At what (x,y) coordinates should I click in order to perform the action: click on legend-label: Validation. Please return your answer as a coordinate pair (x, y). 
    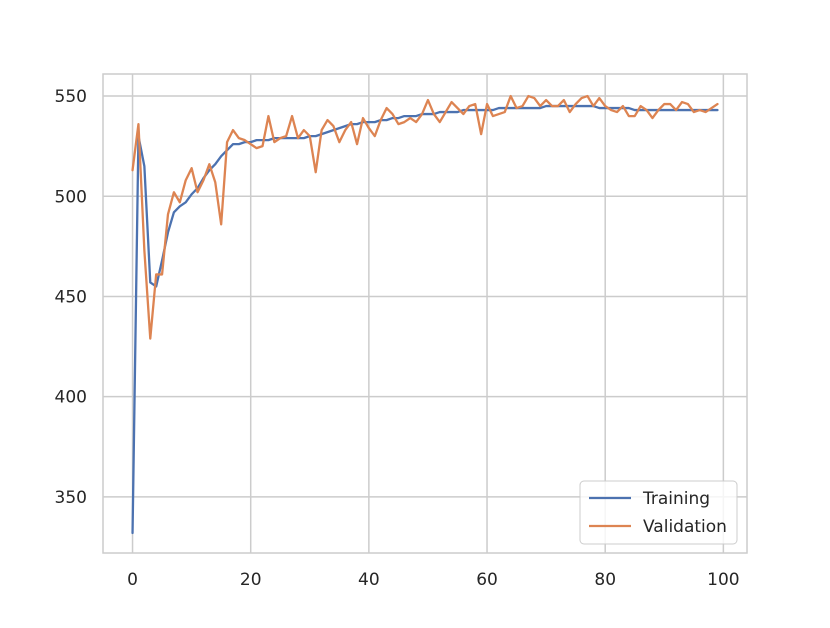
    Looking at the image, I should click on (685, 527).